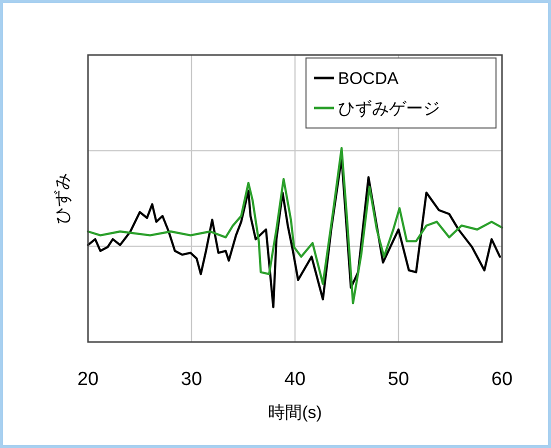 This screenshot has height=448, width=551. What do you see at coordinates (62, 198) in the screenshot?
I see `y-axis-title: ひずみ` at bounding box center [62, 198].